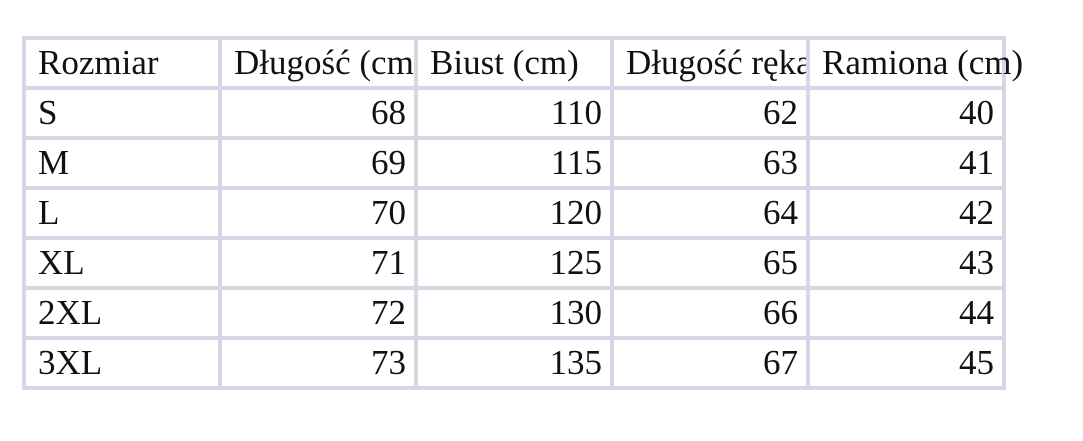 The width and height of the screenshot is (1083, 441). I want to click on cell-chest: 125, so click(514, 263).